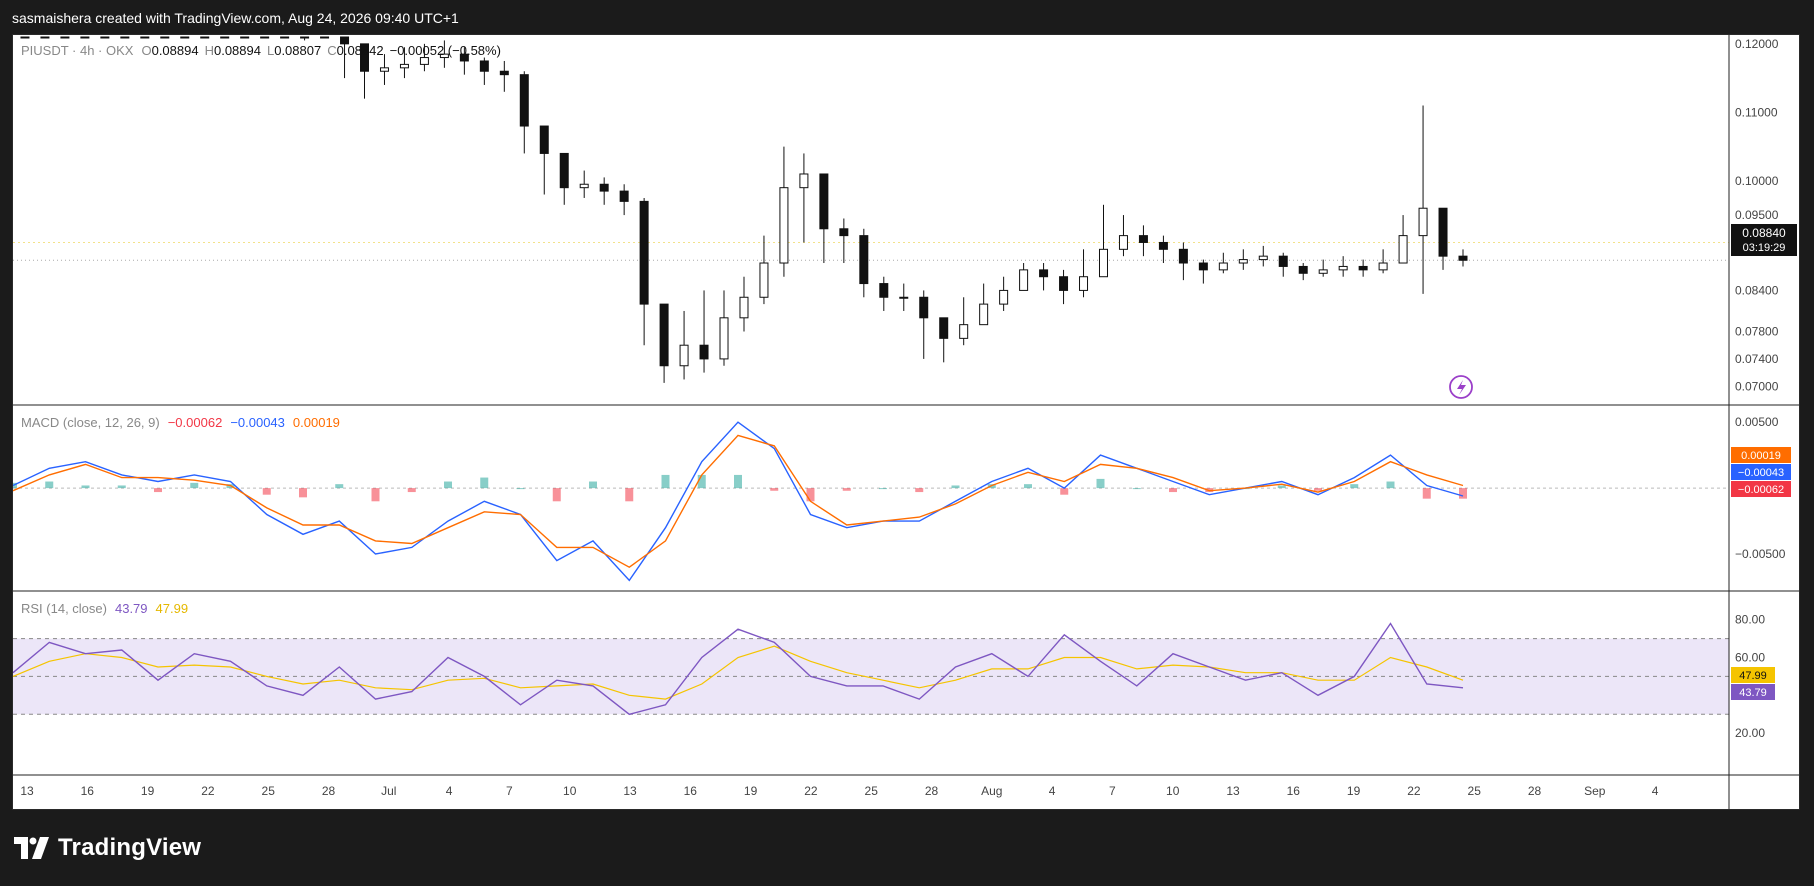 Image resolution: width=1814 pixels, height=886 pixels. I want to click on countdown-text: 03:19:29, so click(1764, 248).